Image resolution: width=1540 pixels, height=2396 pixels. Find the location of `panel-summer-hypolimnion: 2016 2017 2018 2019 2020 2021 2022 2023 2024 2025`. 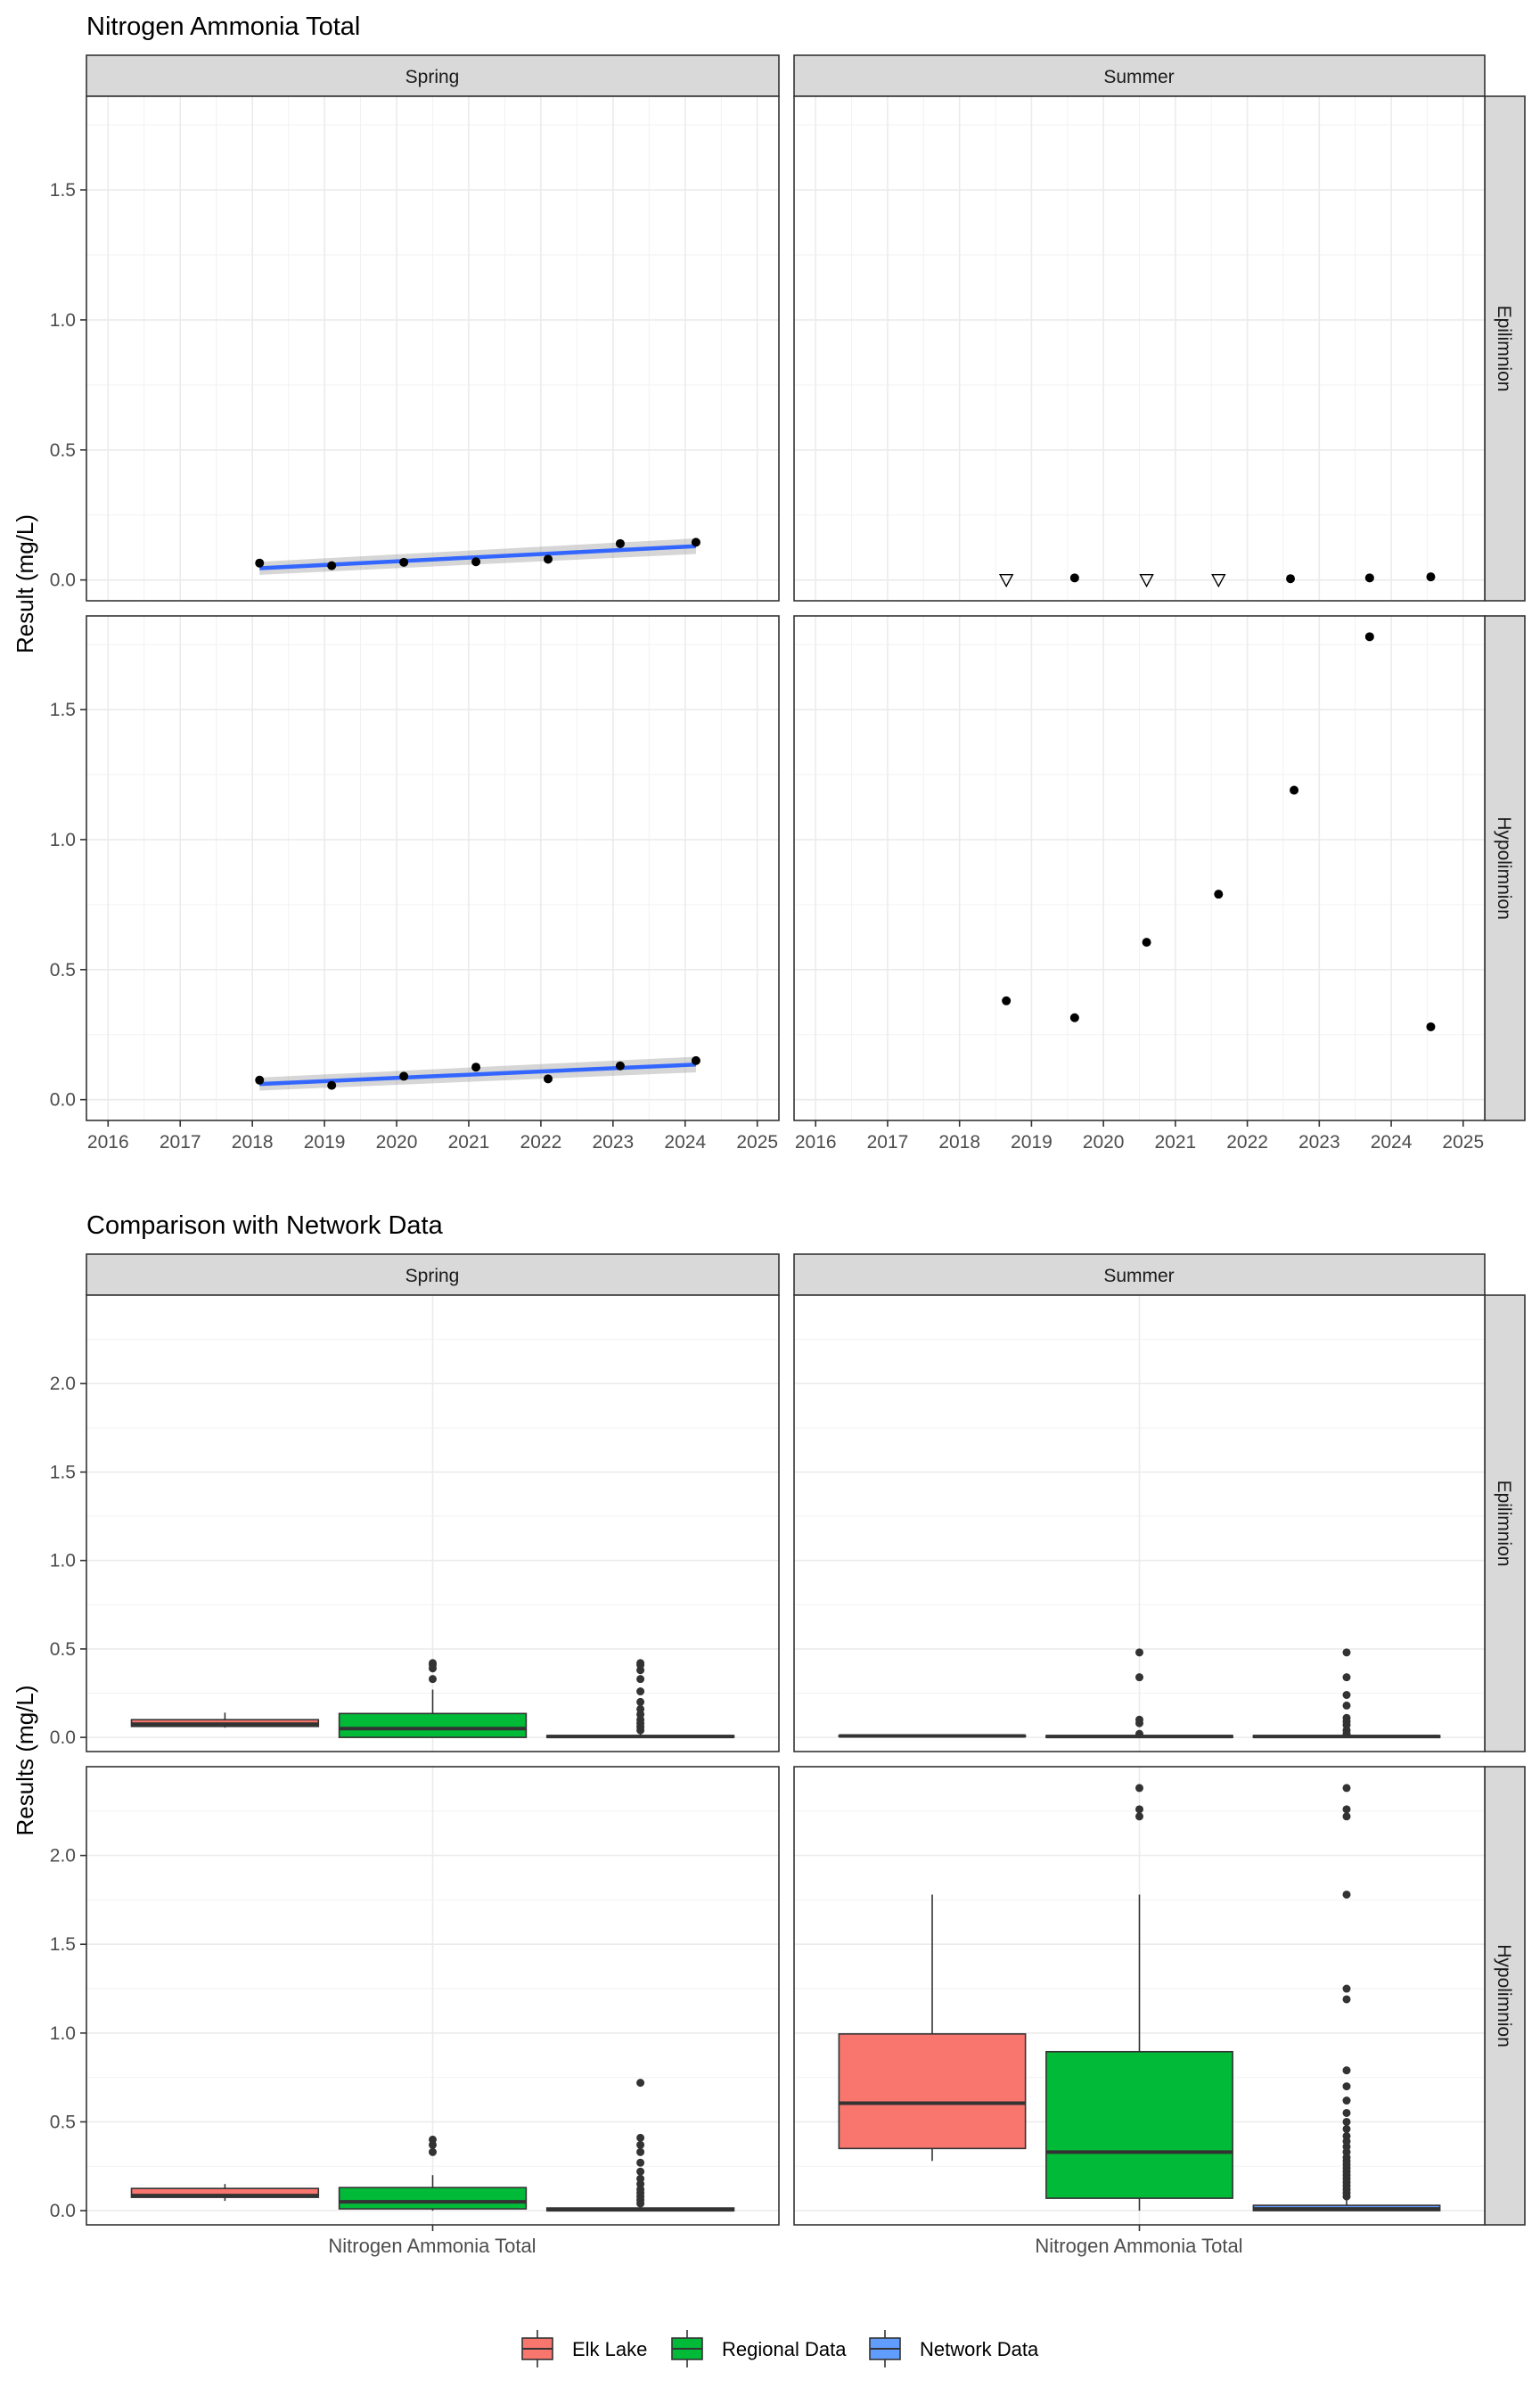

panel-summer-hypolimnion: 2016 2017 2018 2019 2020 2021 2022 2023 2024 2025 is located at coordinates (1139, 884).